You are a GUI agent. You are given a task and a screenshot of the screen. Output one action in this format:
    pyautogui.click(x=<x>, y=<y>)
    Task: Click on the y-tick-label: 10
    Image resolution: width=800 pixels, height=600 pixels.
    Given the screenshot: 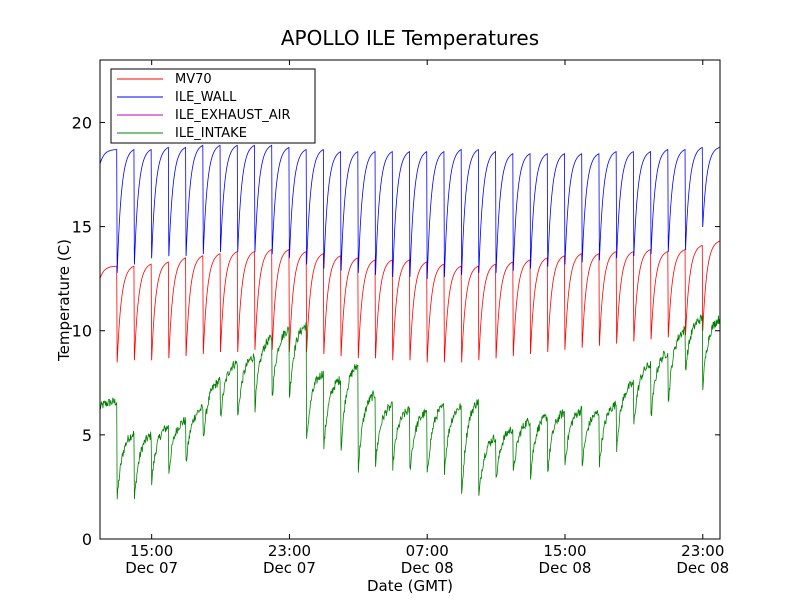 What is the action you would take?
    pyautogui.click(x=82, y=331)
    